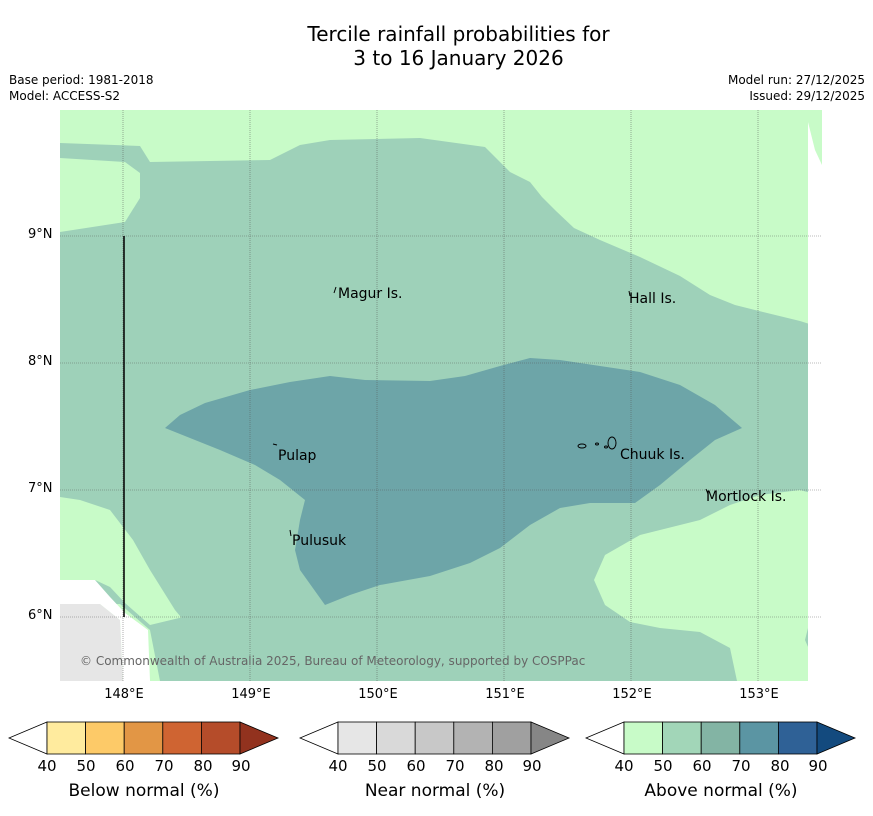  What do you see at coordinates (319, 541) in the screenshot?
I see `place-pulusuk: Pulusuk` at bounding box center [319, 541].